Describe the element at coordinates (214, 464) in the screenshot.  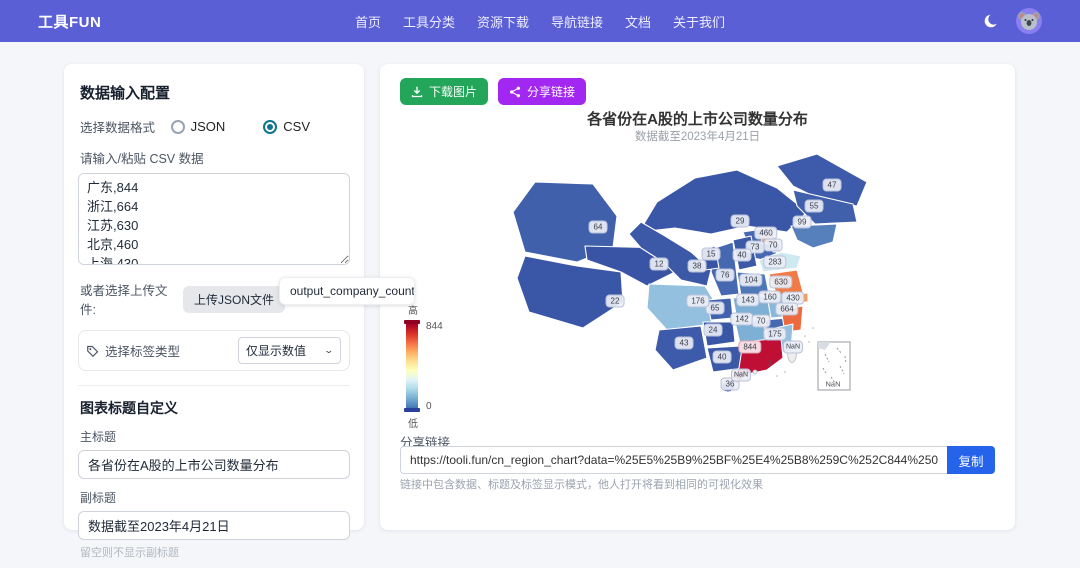
I see `main-title-input` at that location.